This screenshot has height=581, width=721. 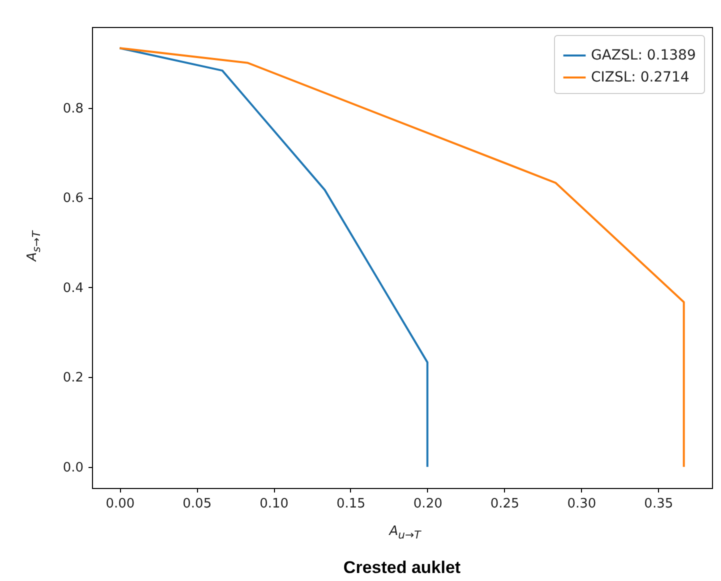 I want to click on x-tick-label: 0.00, so click(x=120, y=504).